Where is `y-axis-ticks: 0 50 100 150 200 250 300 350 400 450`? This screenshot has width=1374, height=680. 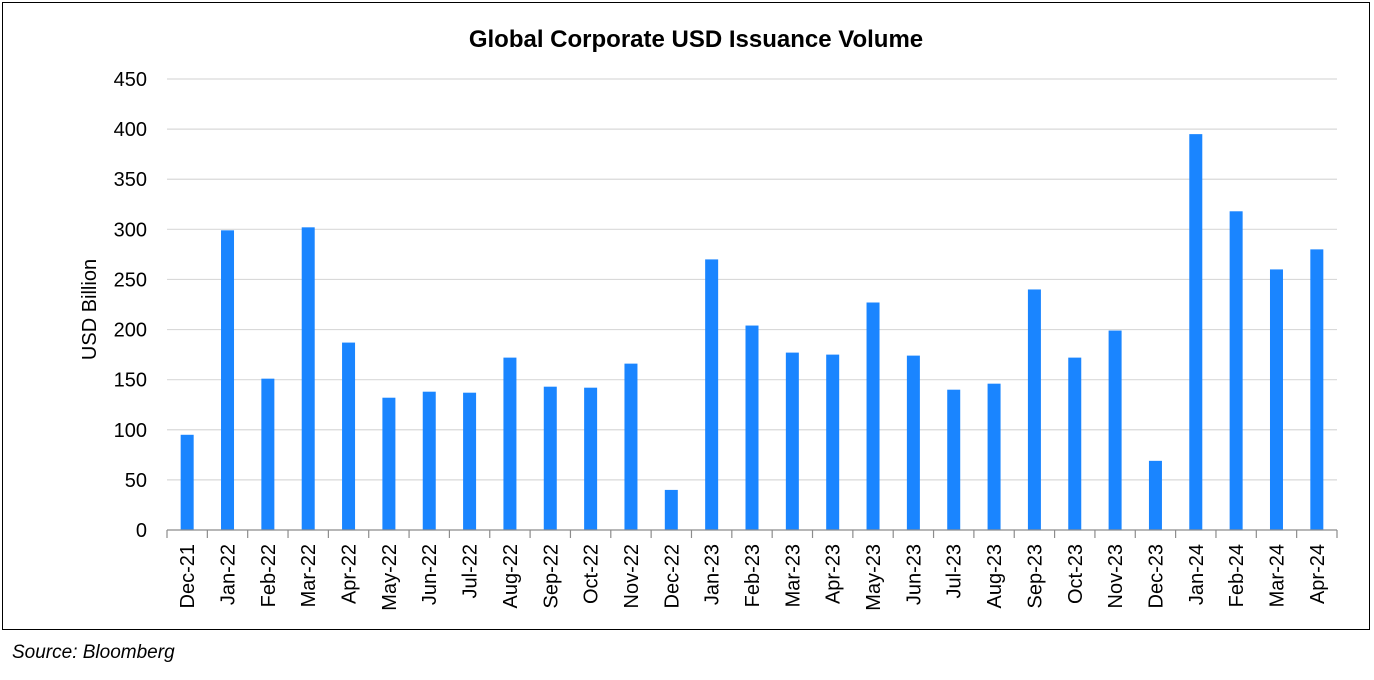 y-axis-ticks: 0 50 100 150 200 250 300 350 400 450 is located at coordinates (130, 305).